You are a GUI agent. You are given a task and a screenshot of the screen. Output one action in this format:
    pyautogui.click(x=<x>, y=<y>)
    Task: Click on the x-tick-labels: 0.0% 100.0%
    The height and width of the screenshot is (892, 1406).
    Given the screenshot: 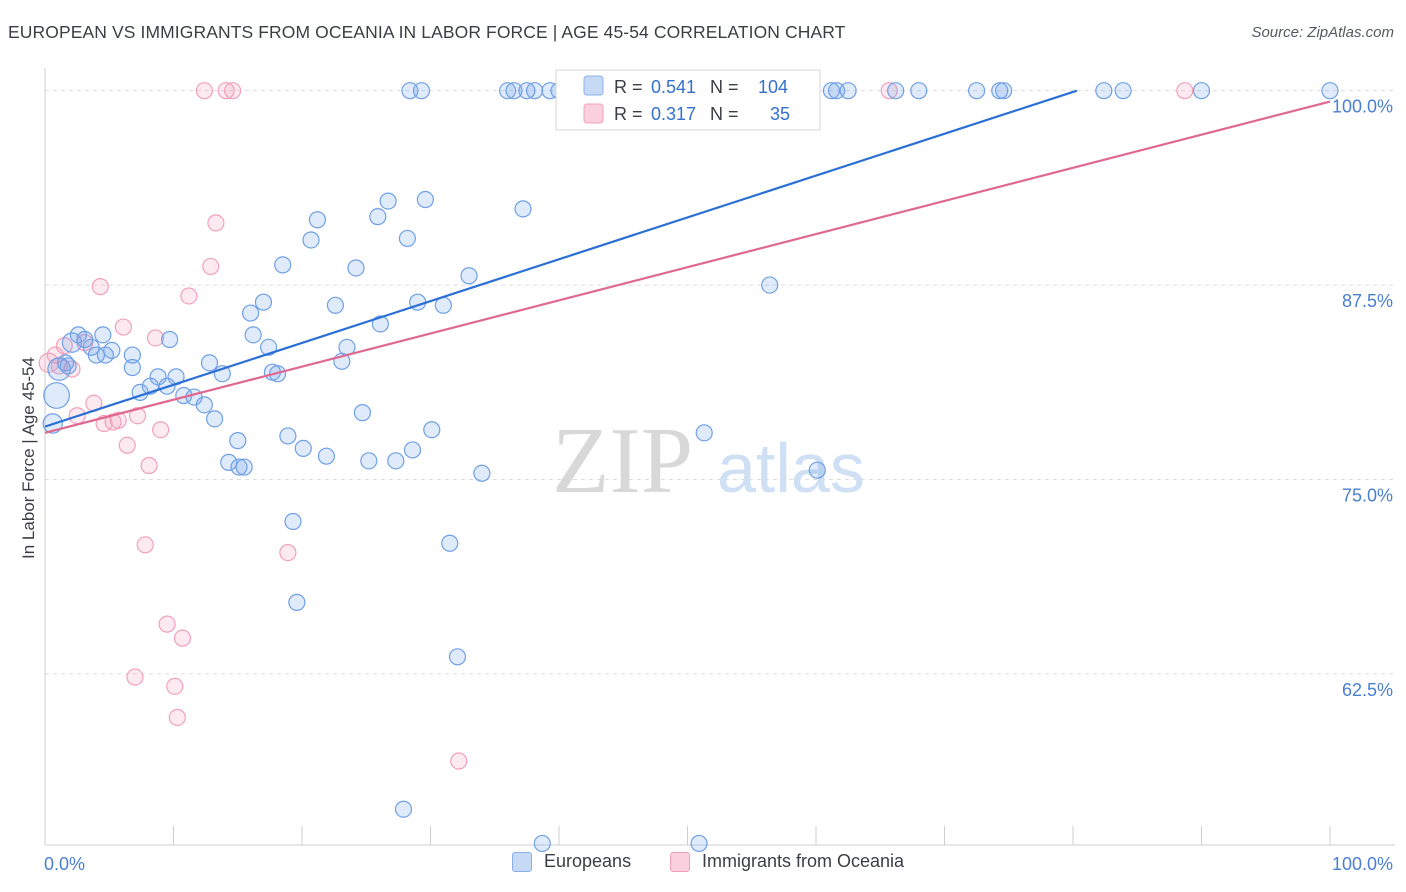 What is the action you would take?
    pyautogui.click(x=718, y=864)
    